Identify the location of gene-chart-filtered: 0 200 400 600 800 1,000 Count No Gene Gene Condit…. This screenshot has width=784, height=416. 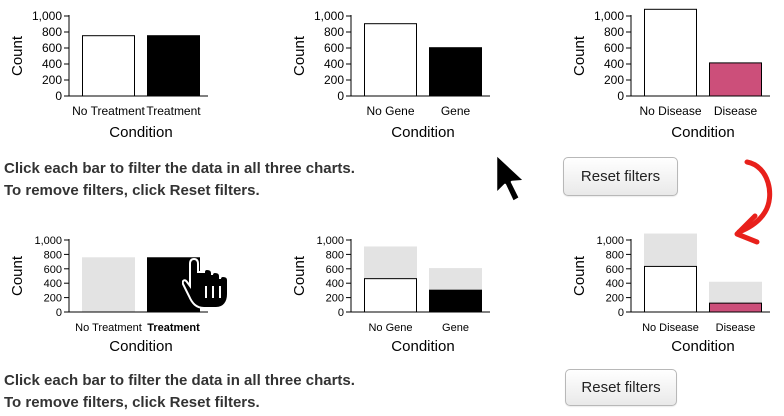
(390, 295).